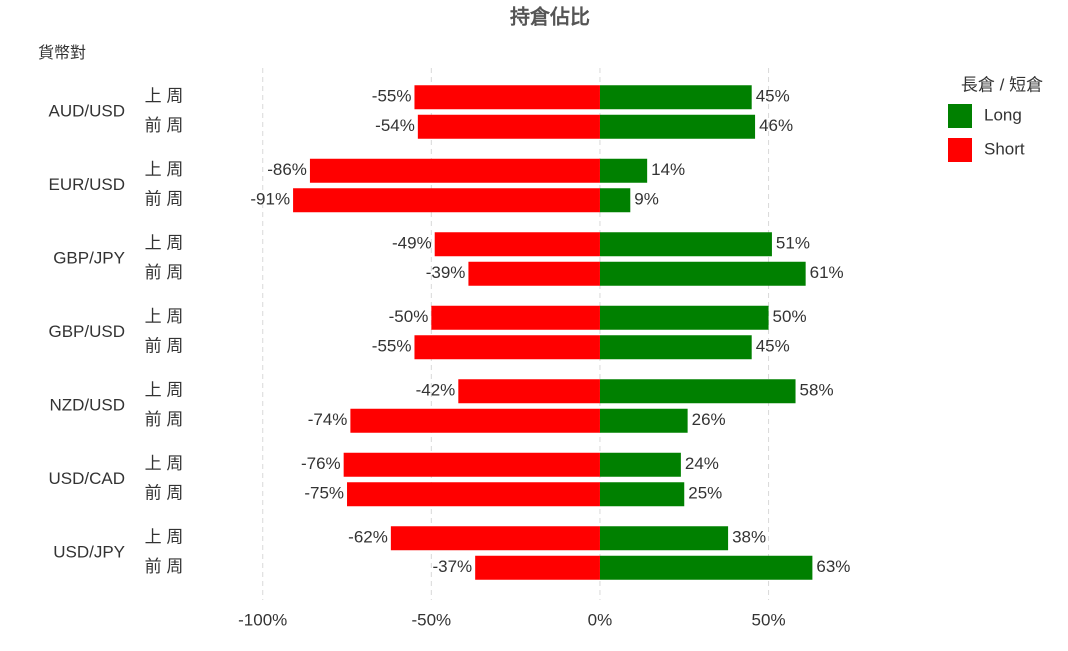  Describe the element at coordinates (368, 537) in the screenshot. I see `value-label: -62%` at that location.